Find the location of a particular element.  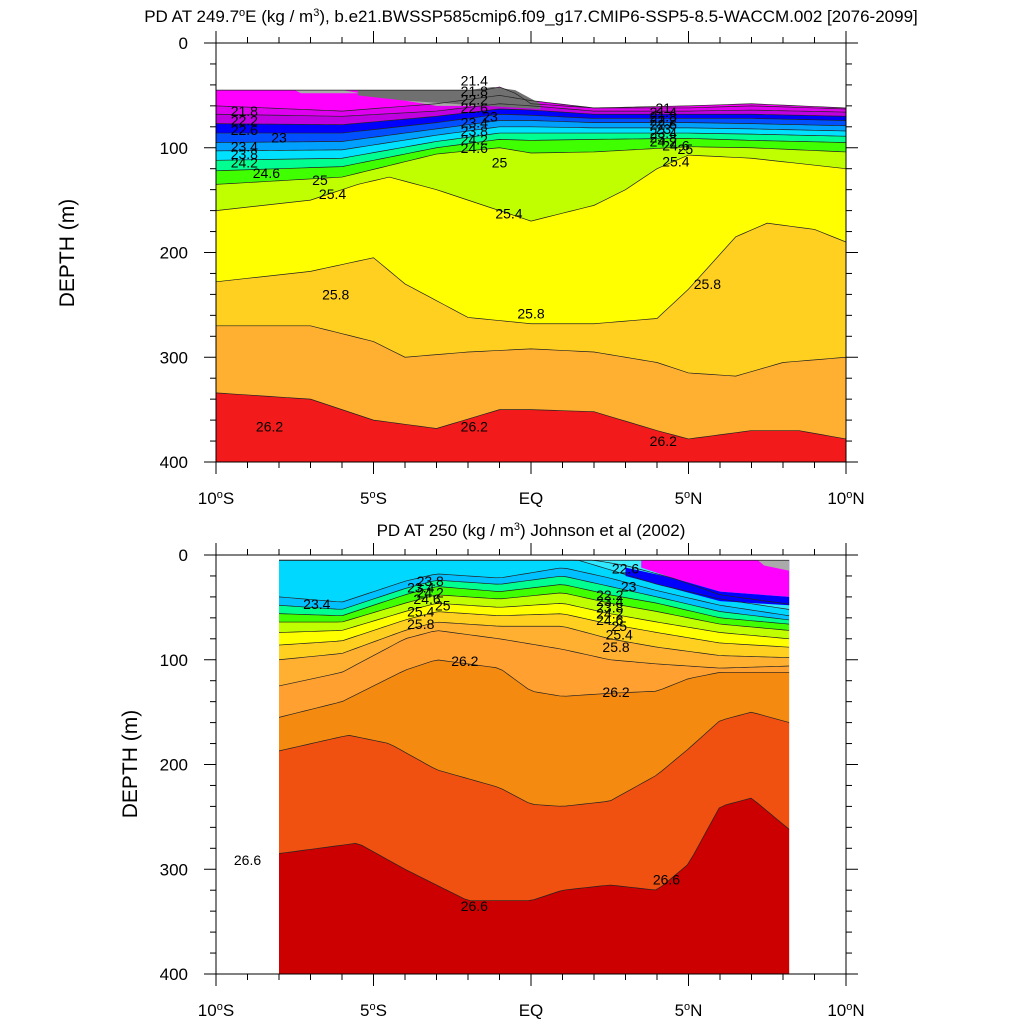

panel-bottom-y-axis-label: DEPTH (m) is located at coordinates (130, 764).